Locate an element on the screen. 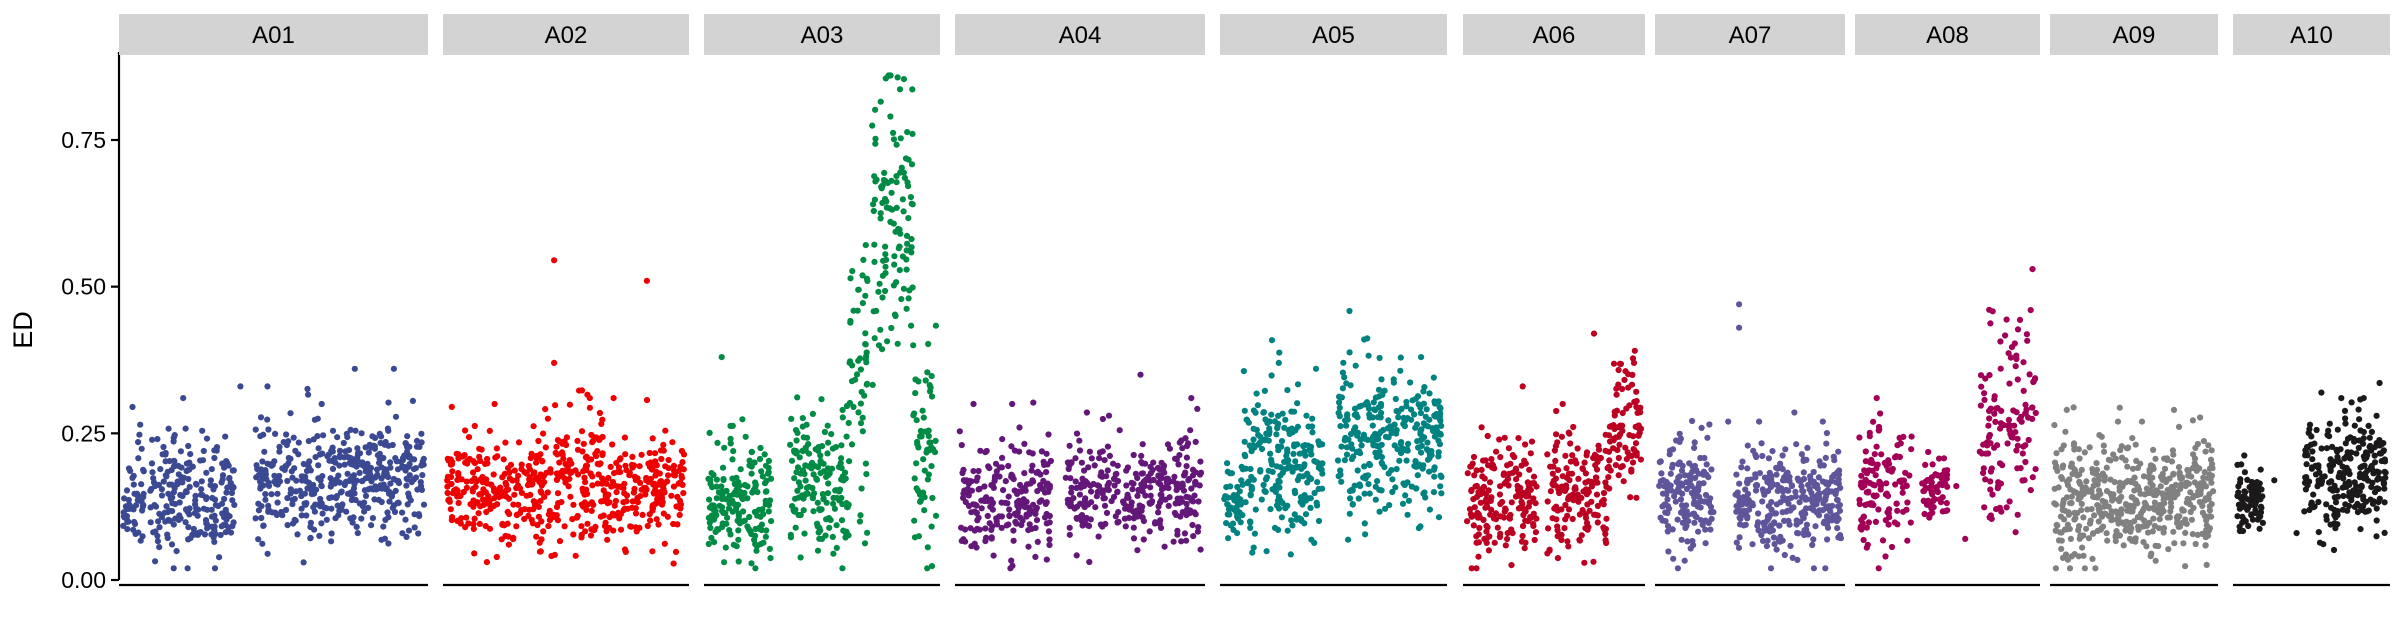  facet-panel-a07: A07 is located at coordinates (1750, 300).